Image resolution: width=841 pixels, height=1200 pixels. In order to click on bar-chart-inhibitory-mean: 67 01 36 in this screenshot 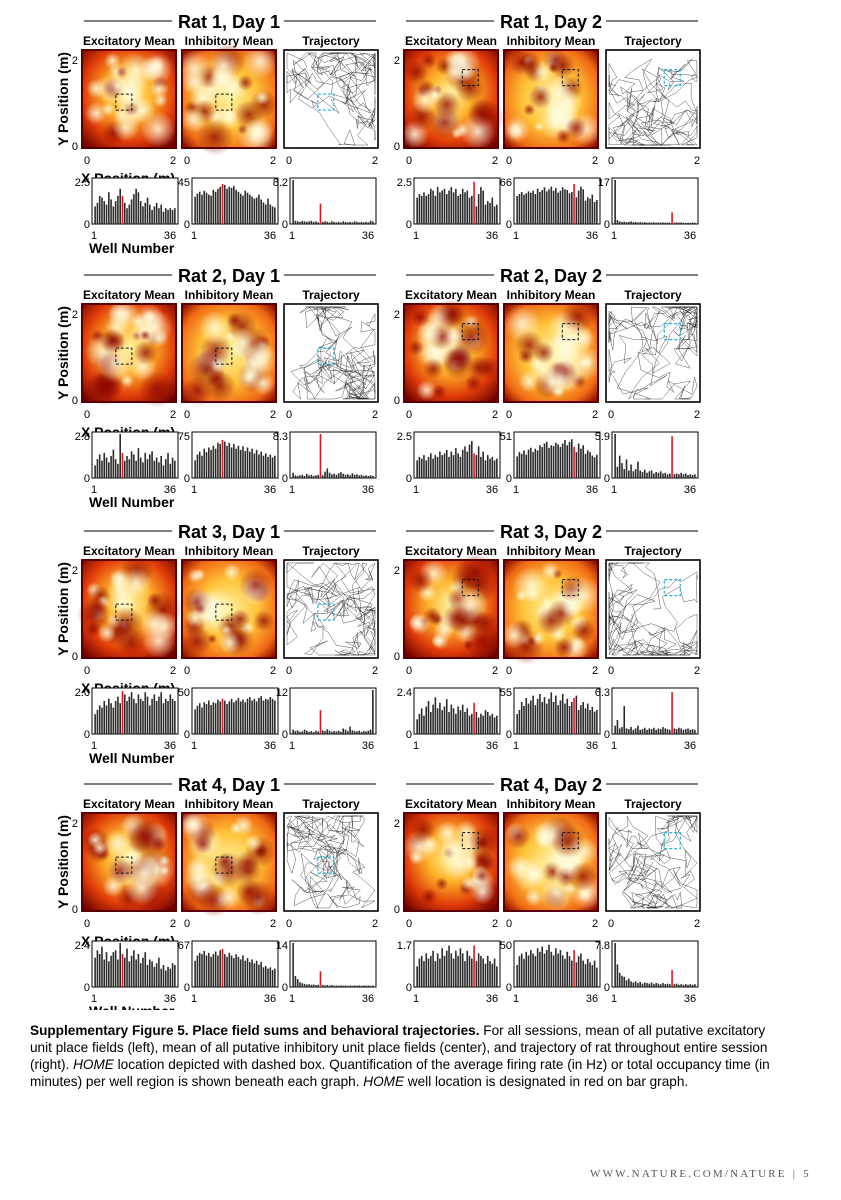, I will do `click(228, 972)`.